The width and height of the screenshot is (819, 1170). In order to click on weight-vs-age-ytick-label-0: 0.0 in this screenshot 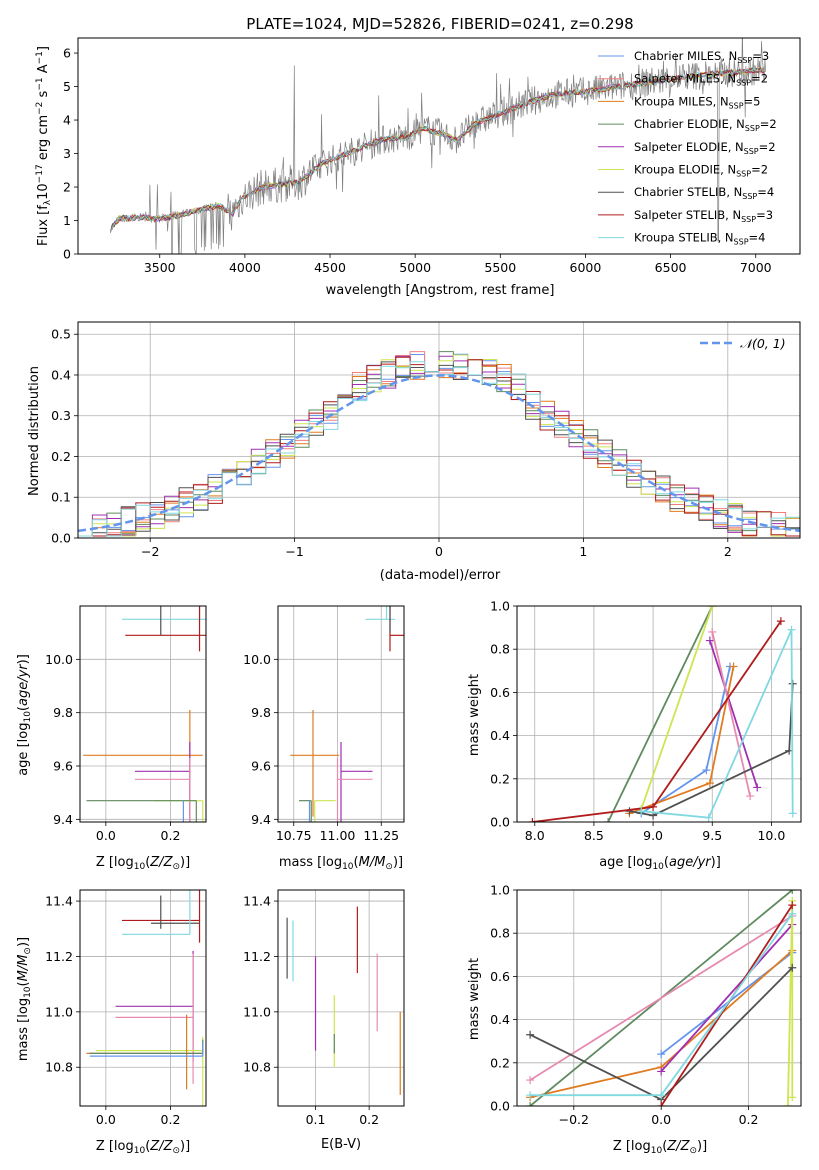, I will do `click(500, 822)`.